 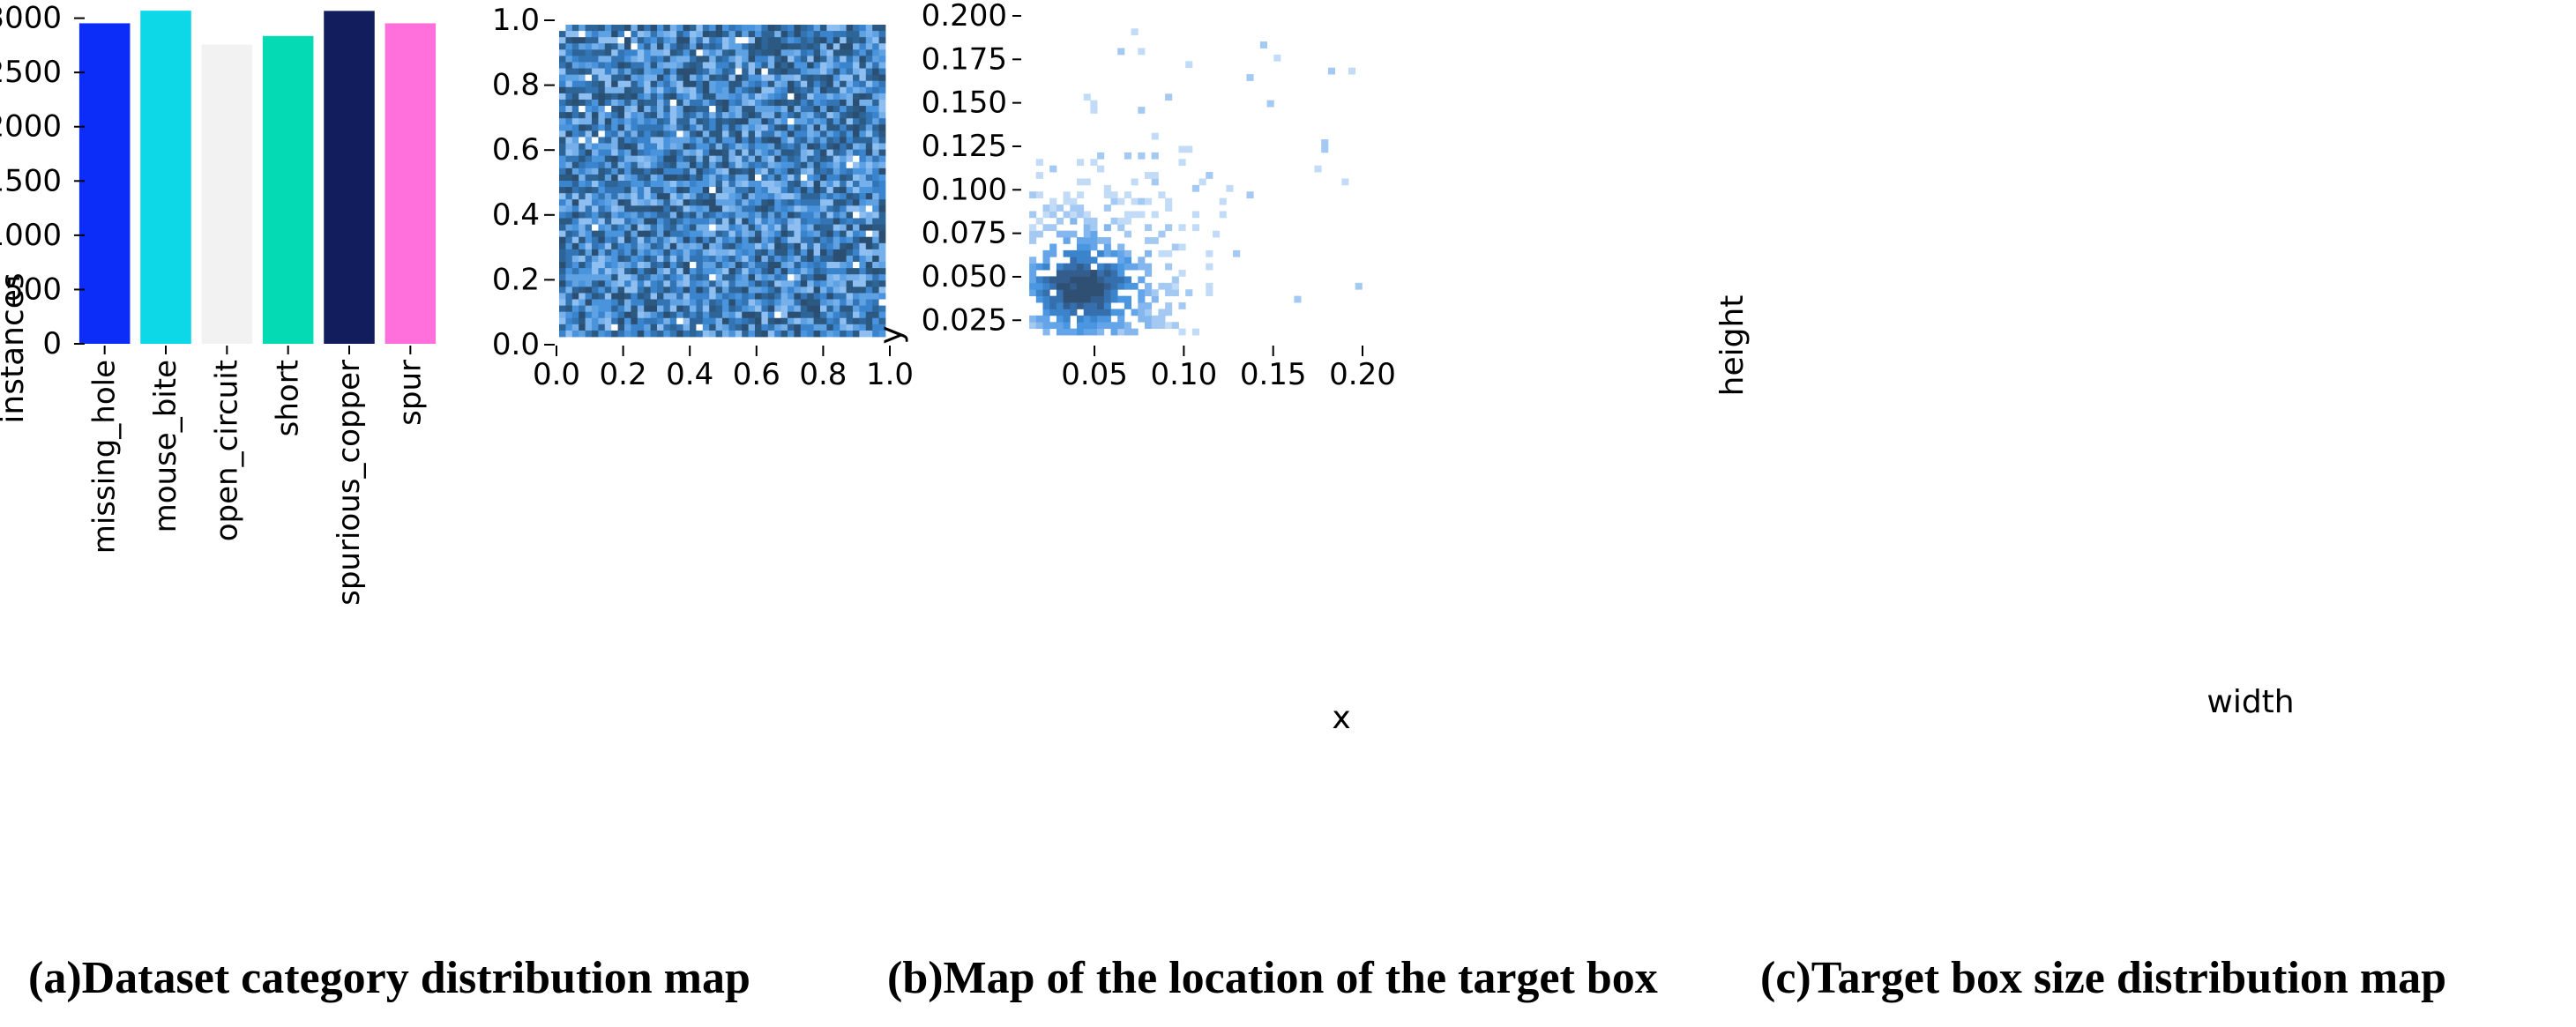 What do you see at coordinates (964, 233) in the screenshot?
I see `y-tick-label: 0.075` at bounding box center [964, 233].